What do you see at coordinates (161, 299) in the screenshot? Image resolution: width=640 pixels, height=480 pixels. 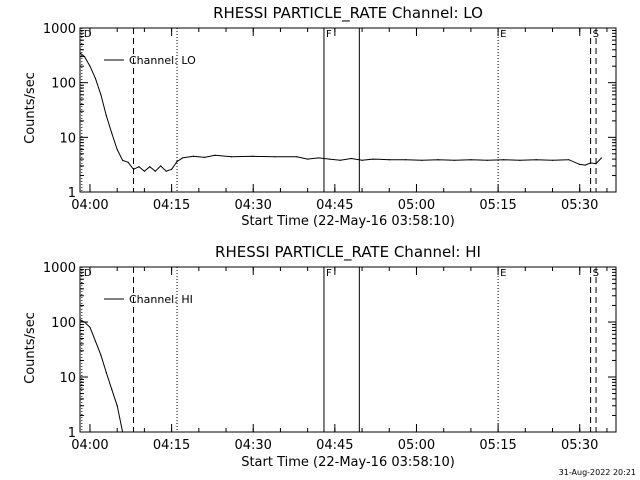 I see `legend-label: Channel: HI` at bounding box center [161, 299].